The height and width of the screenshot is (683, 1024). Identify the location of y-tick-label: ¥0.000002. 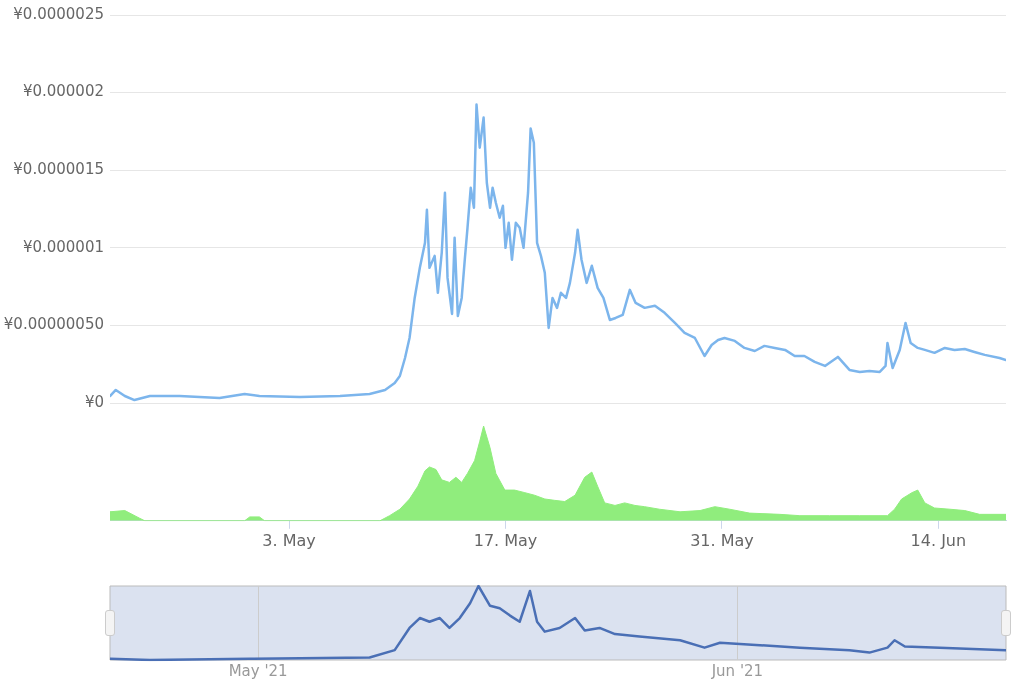
(63, 91).